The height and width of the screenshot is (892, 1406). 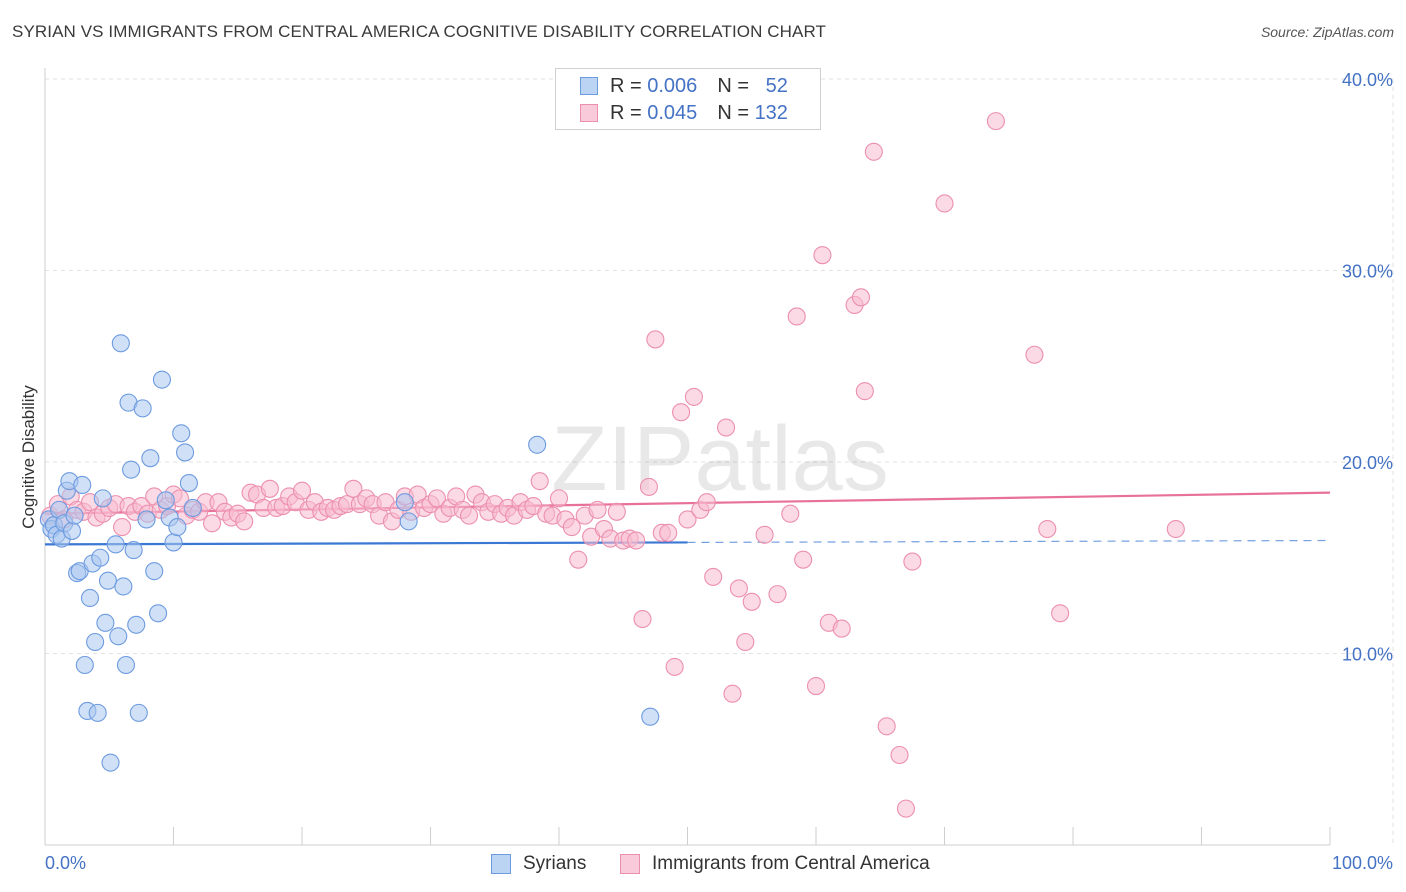 What do you see at coordinates (555, 863) in the screenshot?
I see `bottom-legend-syrians-label: Syrians` at bounding box center [555, 863].